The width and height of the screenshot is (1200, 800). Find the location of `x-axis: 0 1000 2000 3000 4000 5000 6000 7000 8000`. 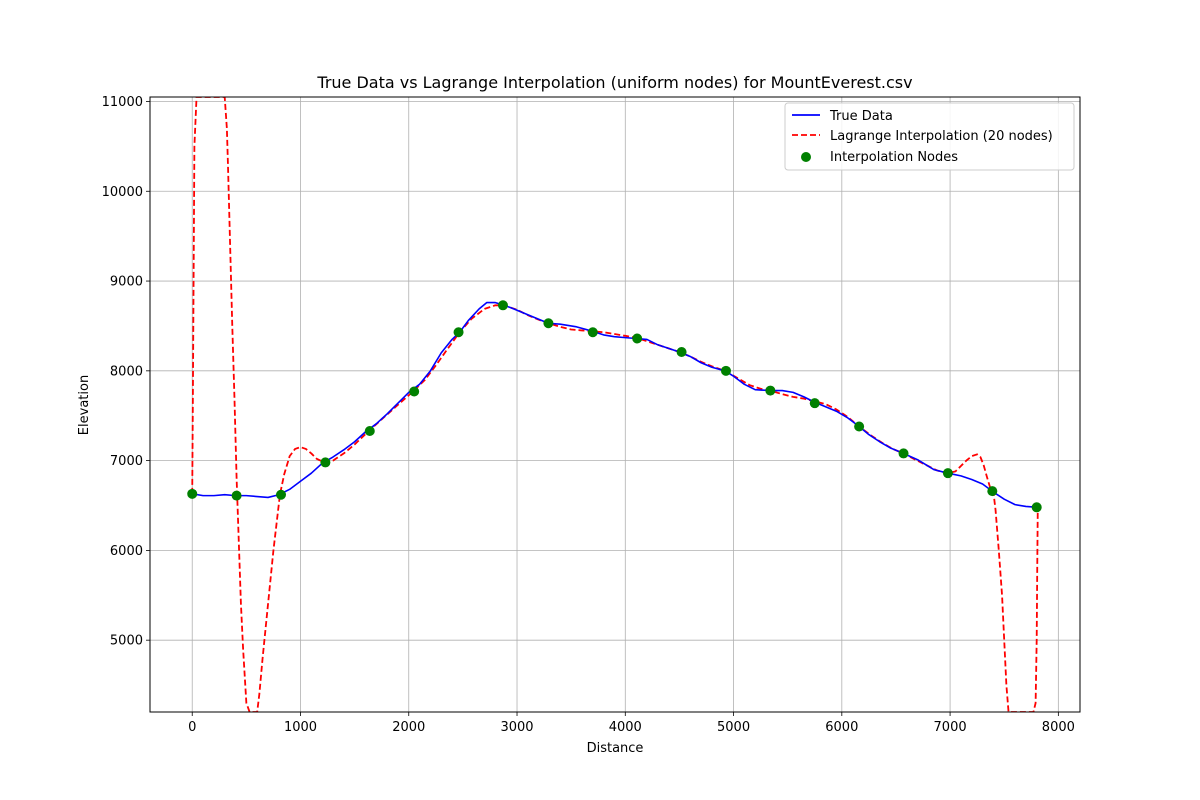

x-axis: 0 1000 2000 3000 4000 5000 6000 7000 8000 is located at coordinates (631, 723).